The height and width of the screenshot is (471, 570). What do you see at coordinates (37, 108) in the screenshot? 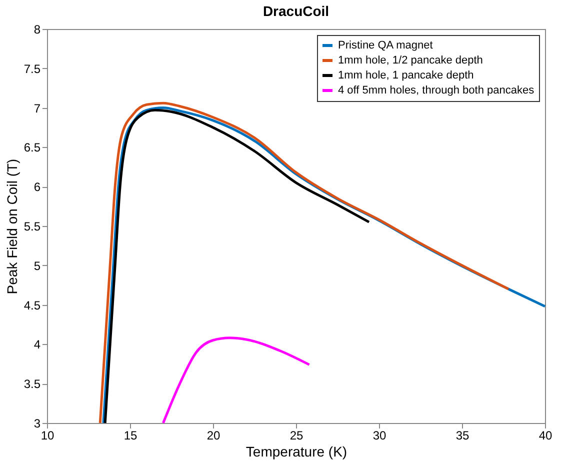
I see `y-tick-label: 7` at bounding box center [37, 108].